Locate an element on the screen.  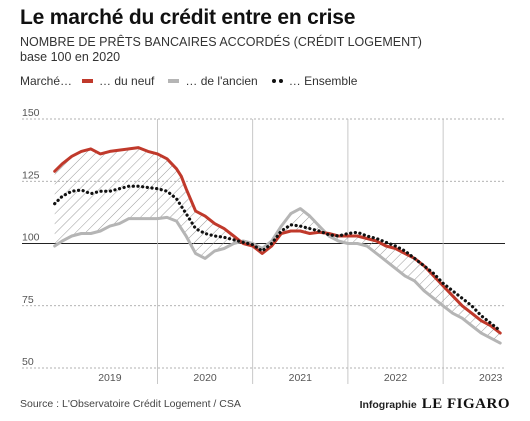
legend-swatch-neuf is located at coordinates (88, 81).